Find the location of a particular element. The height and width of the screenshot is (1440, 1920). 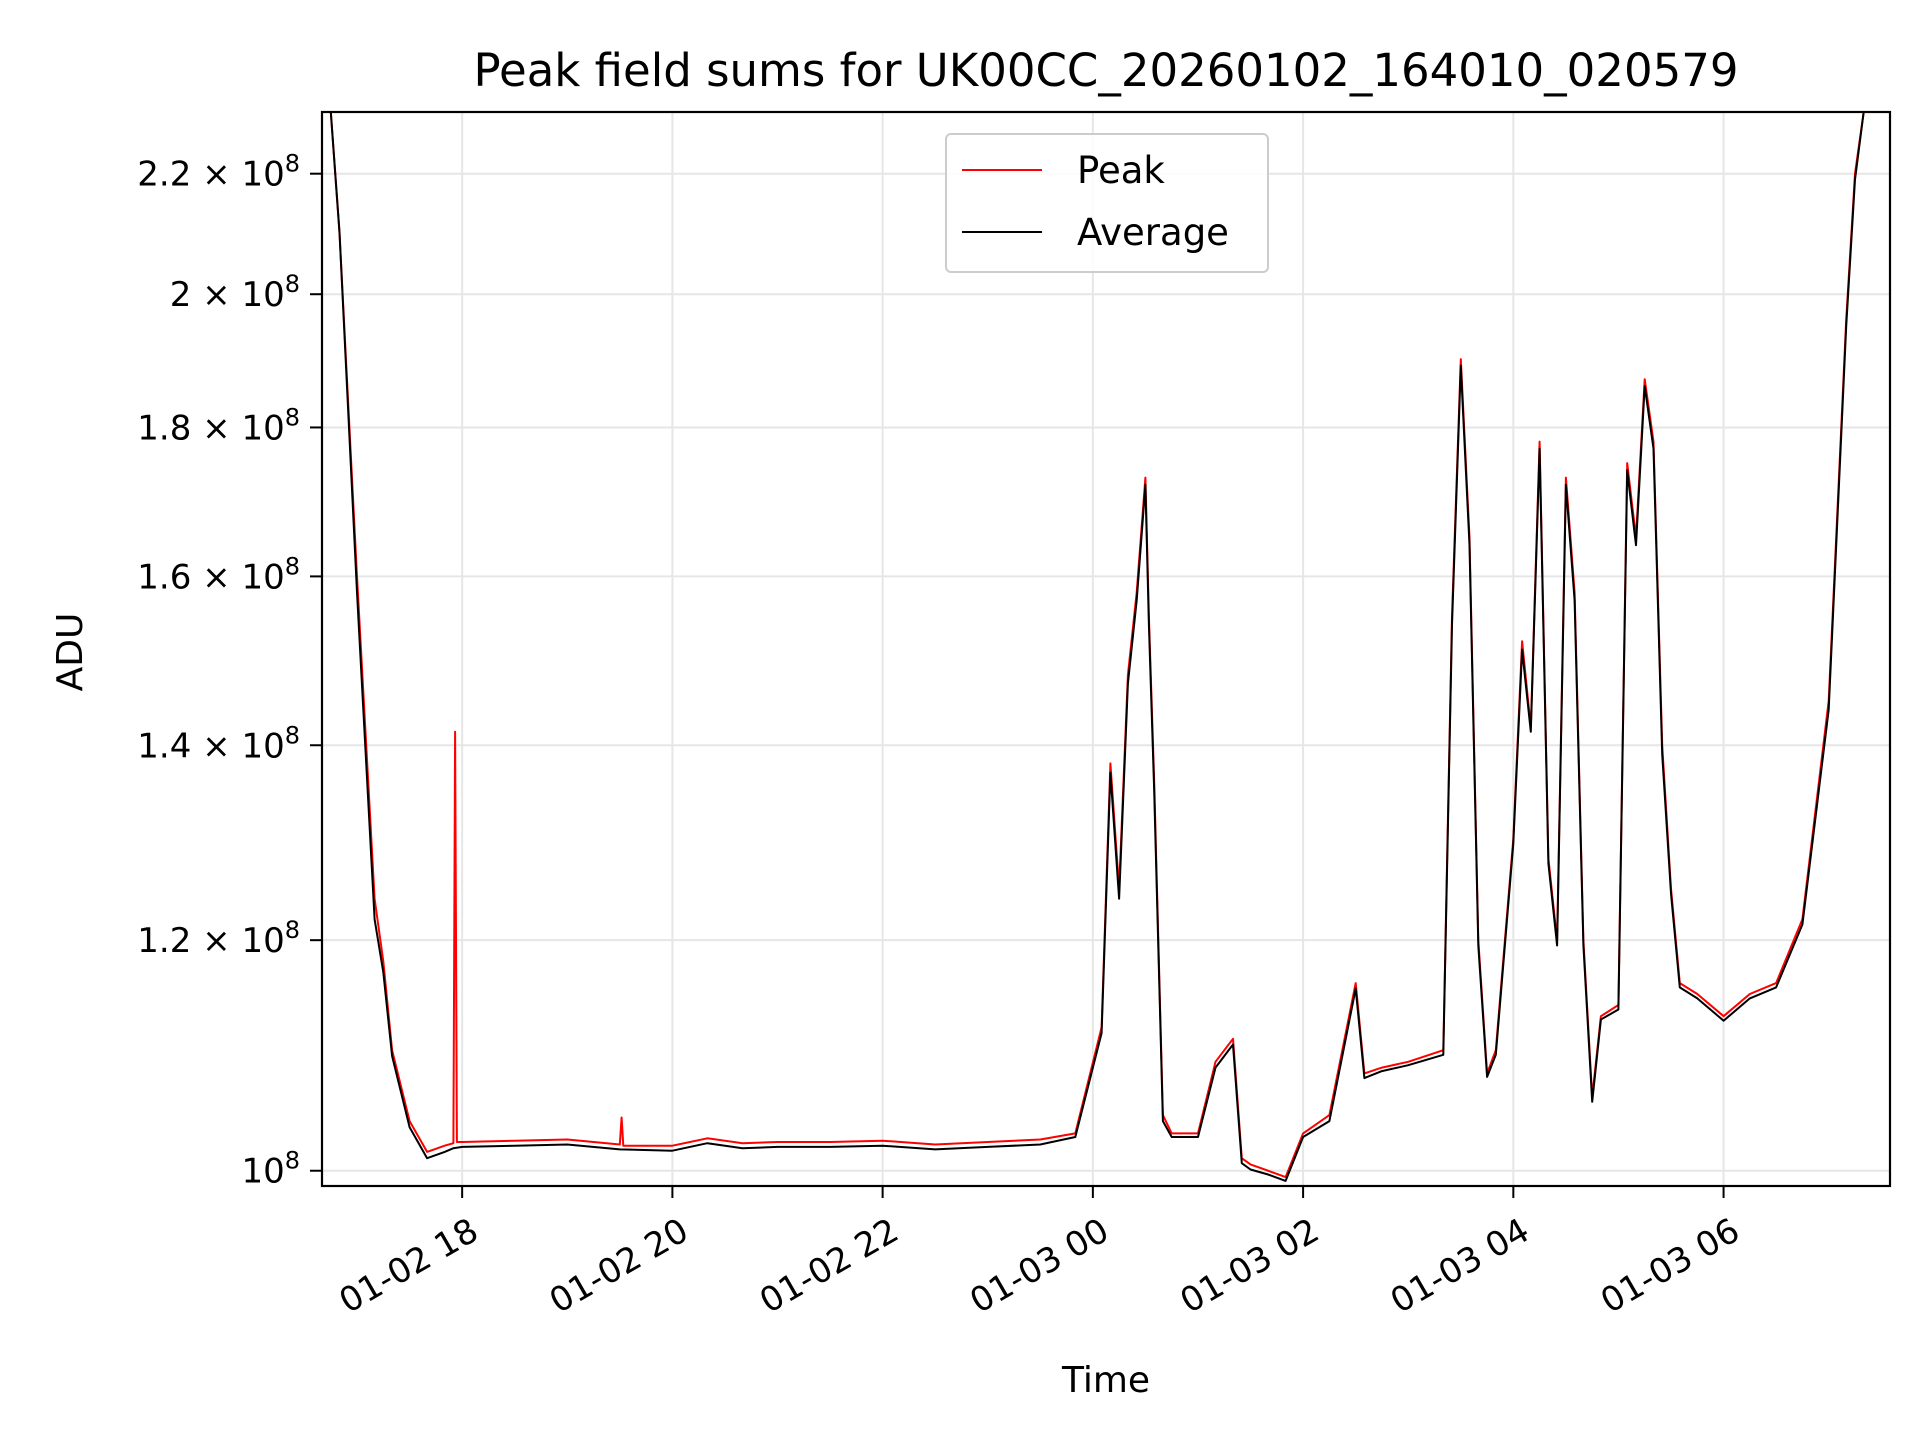

y-tick-label: 1.2 × 108 is located at coordinates (218, 938).